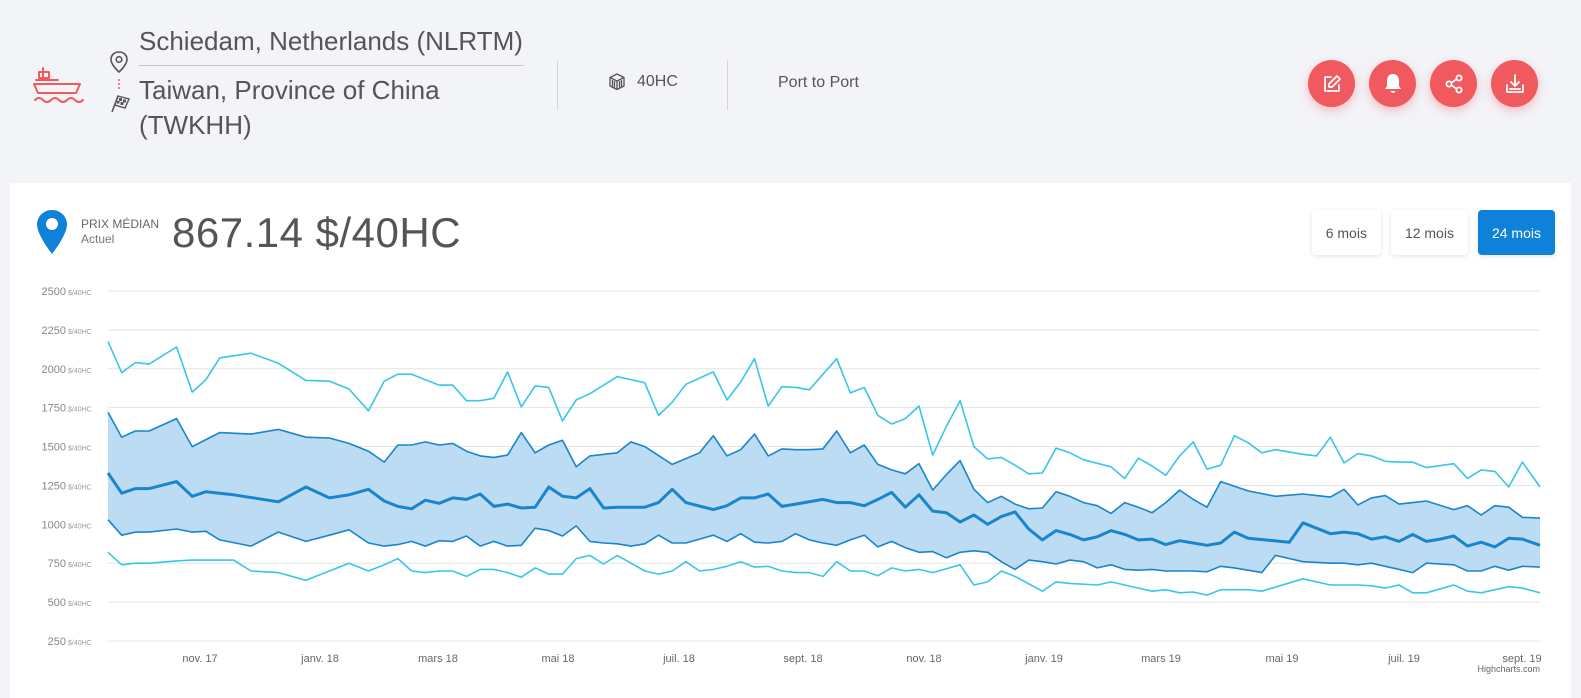 This screenshot has width=1581, height=698. I want to click on y-tick-label: 1000, so click(54, 525).